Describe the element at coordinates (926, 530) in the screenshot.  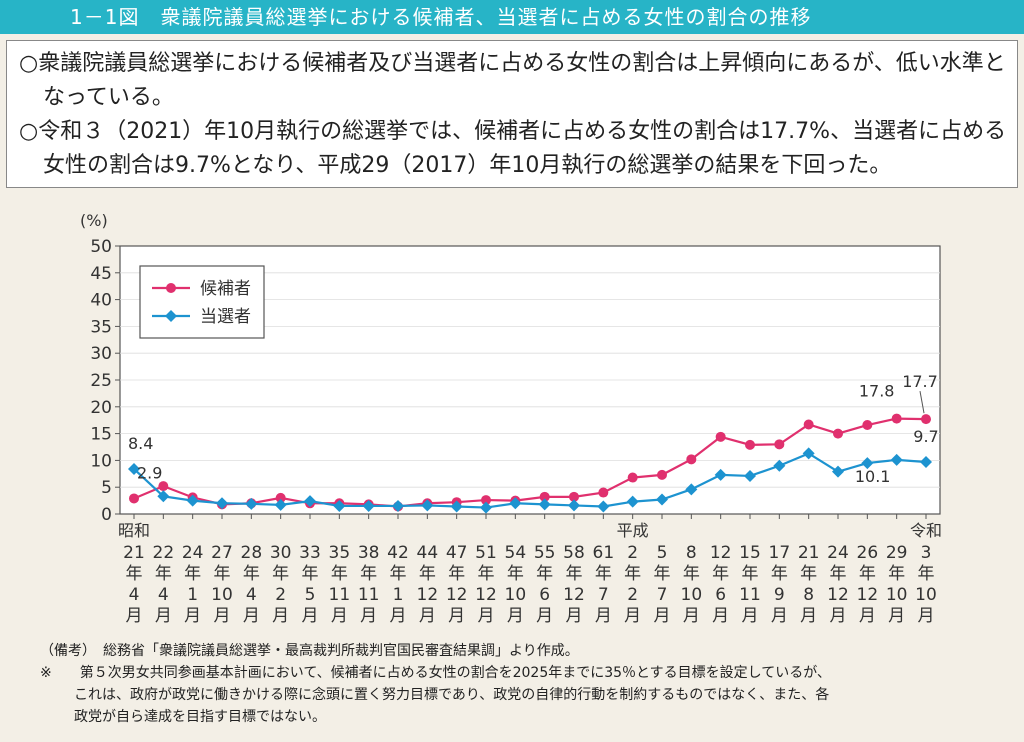
I see `era-label: 令和` at that location.